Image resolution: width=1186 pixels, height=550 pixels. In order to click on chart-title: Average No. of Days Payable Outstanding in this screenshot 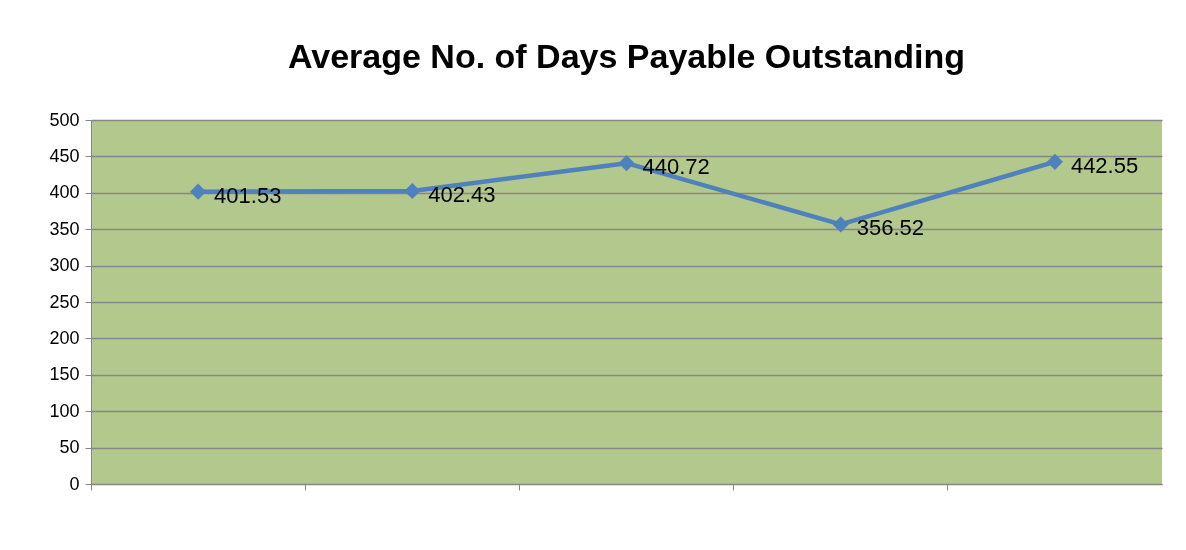, I will do `click(626, 56)`.